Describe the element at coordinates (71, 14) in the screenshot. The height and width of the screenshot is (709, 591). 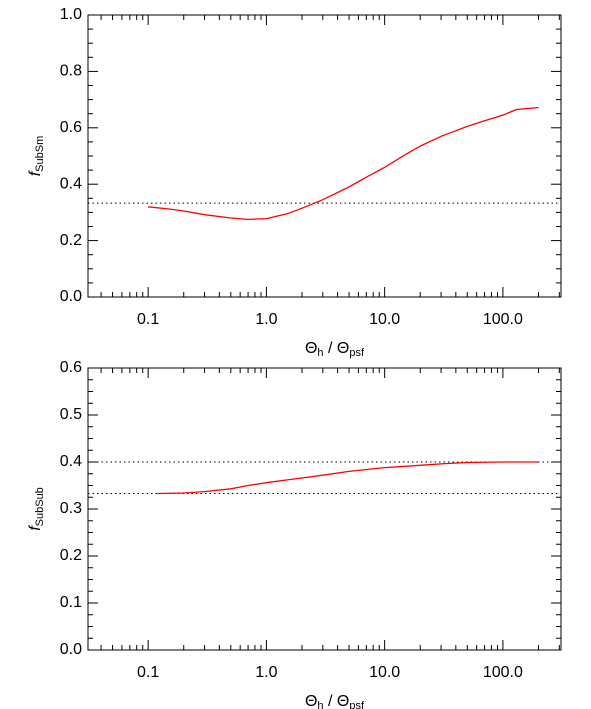
I see `y-tick-label: 1.0` at that location.